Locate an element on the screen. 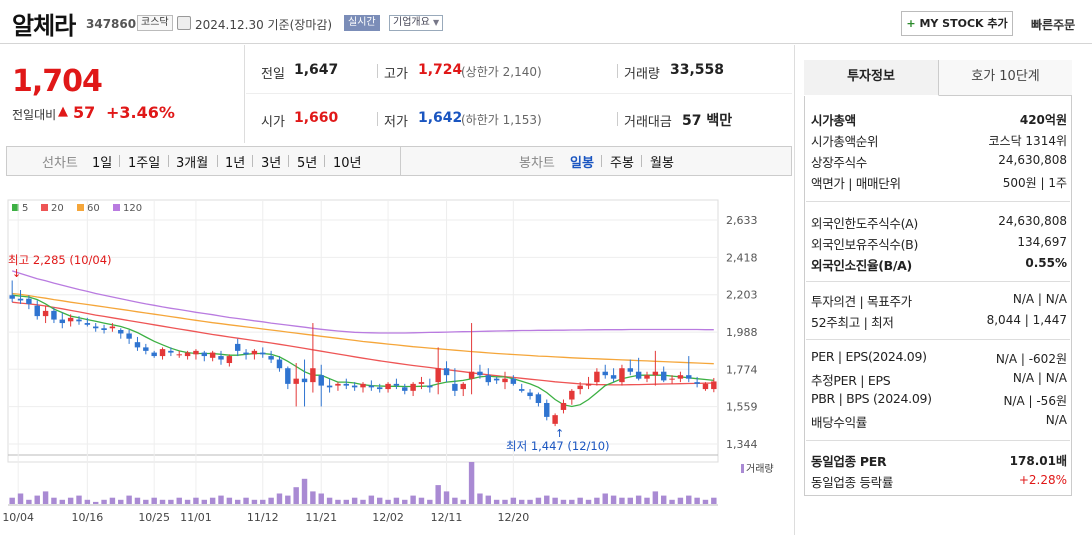 The height and width of the screenshot is (535, 1092). ma-line-ma120 is located at coordinates (363, 302).